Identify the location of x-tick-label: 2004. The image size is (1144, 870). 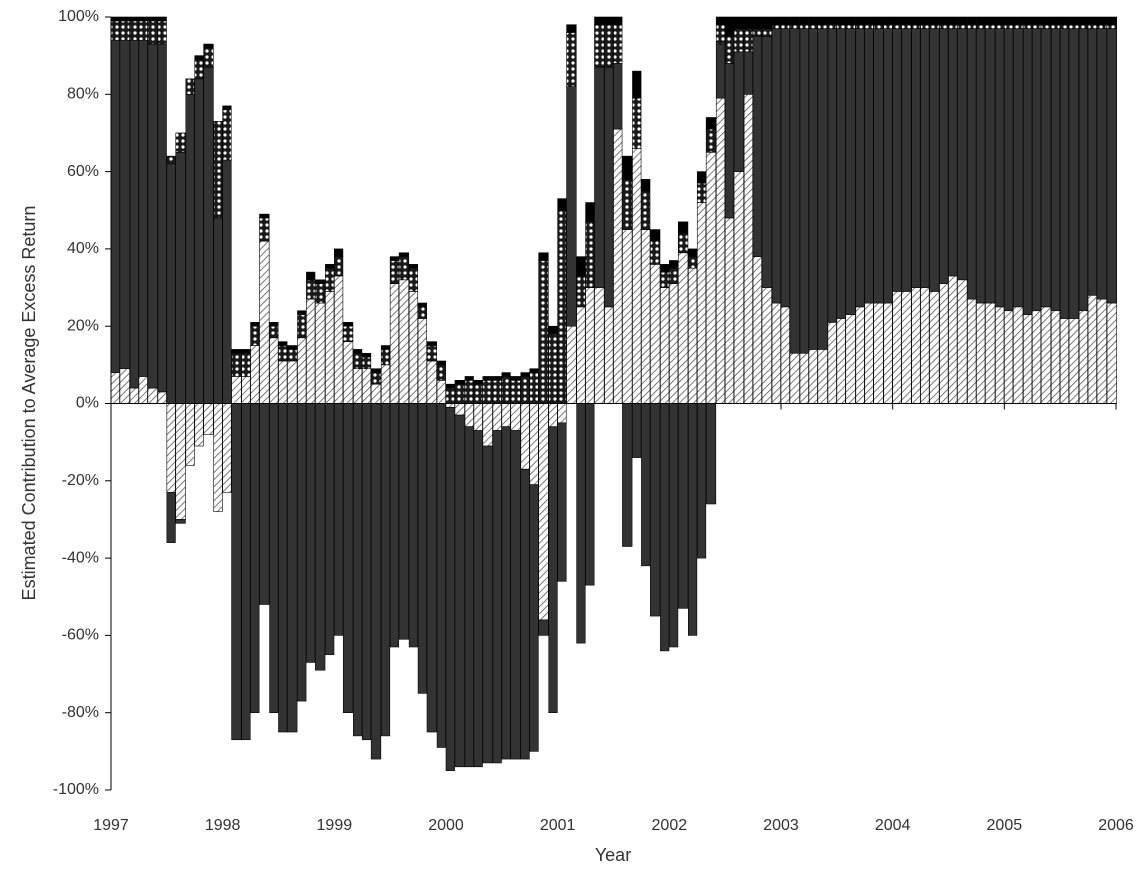
(893, 825).